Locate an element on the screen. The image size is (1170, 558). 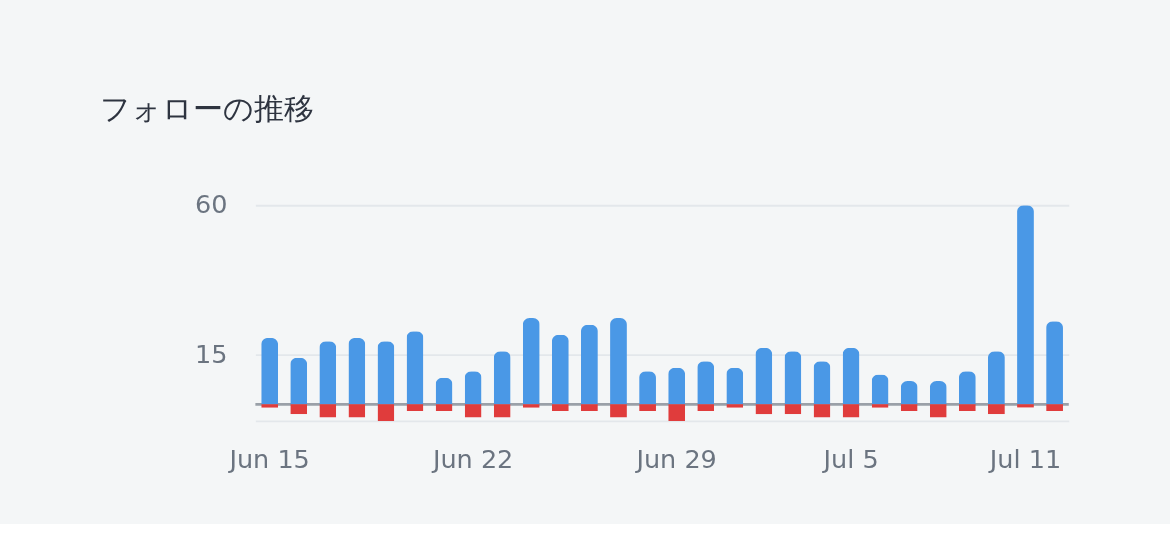
x-tick-label: Jun 15 is located at coordinates (268, 458).